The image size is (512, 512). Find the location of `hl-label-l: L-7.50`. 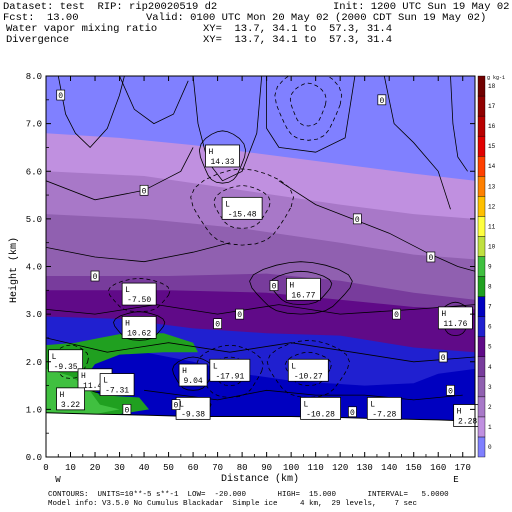

hl-label-l: L-7.50 is located at coordinates (139, 294).